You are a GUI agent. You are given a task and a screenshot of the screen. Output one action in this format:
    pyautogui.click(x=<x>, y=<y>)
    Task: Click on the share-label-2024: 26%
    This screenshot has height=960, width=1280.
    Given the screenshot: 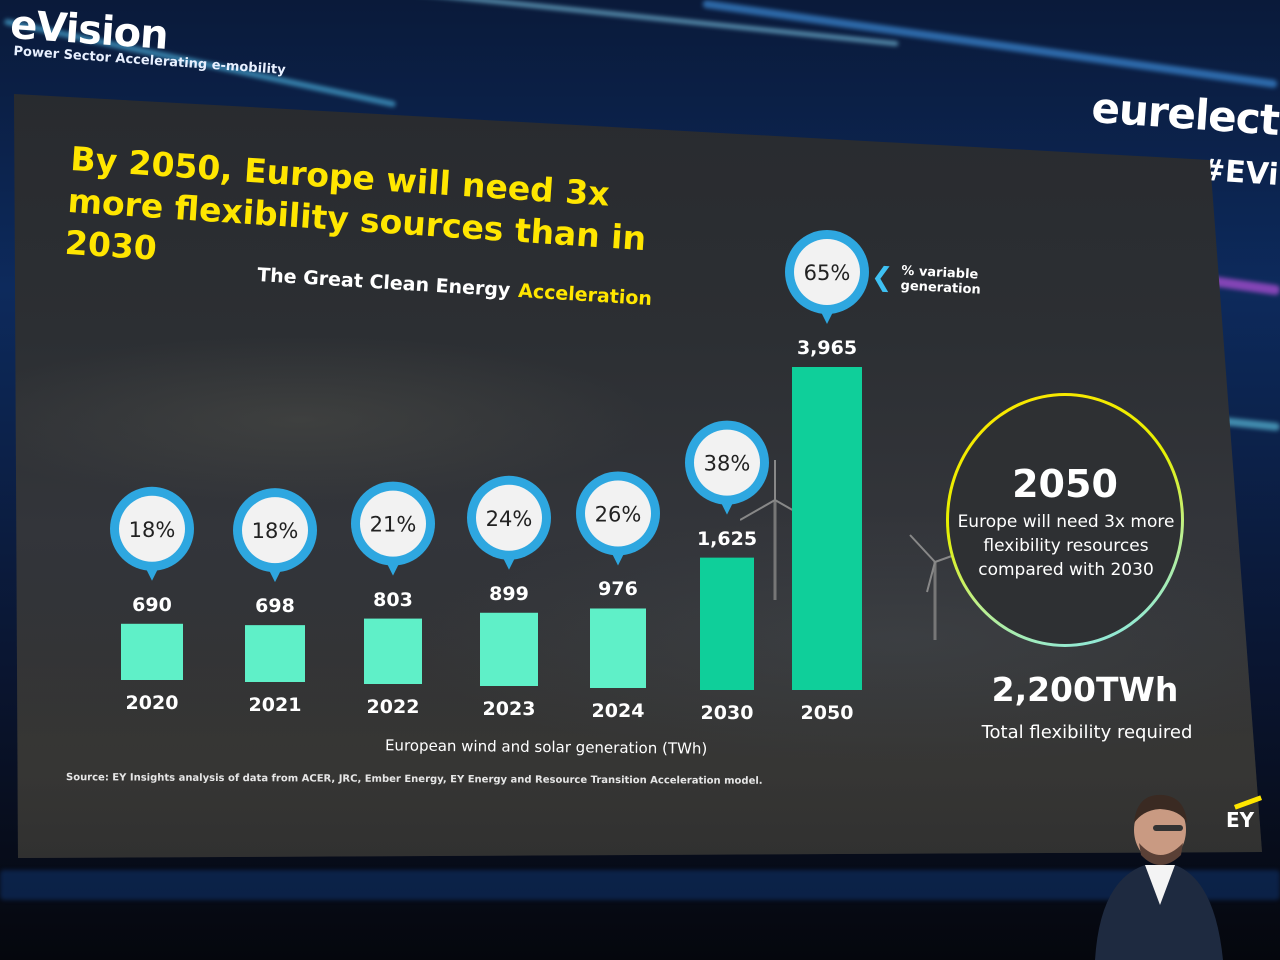 What is the action you would take?
    pyautogui.click(x=618, y=514)
    